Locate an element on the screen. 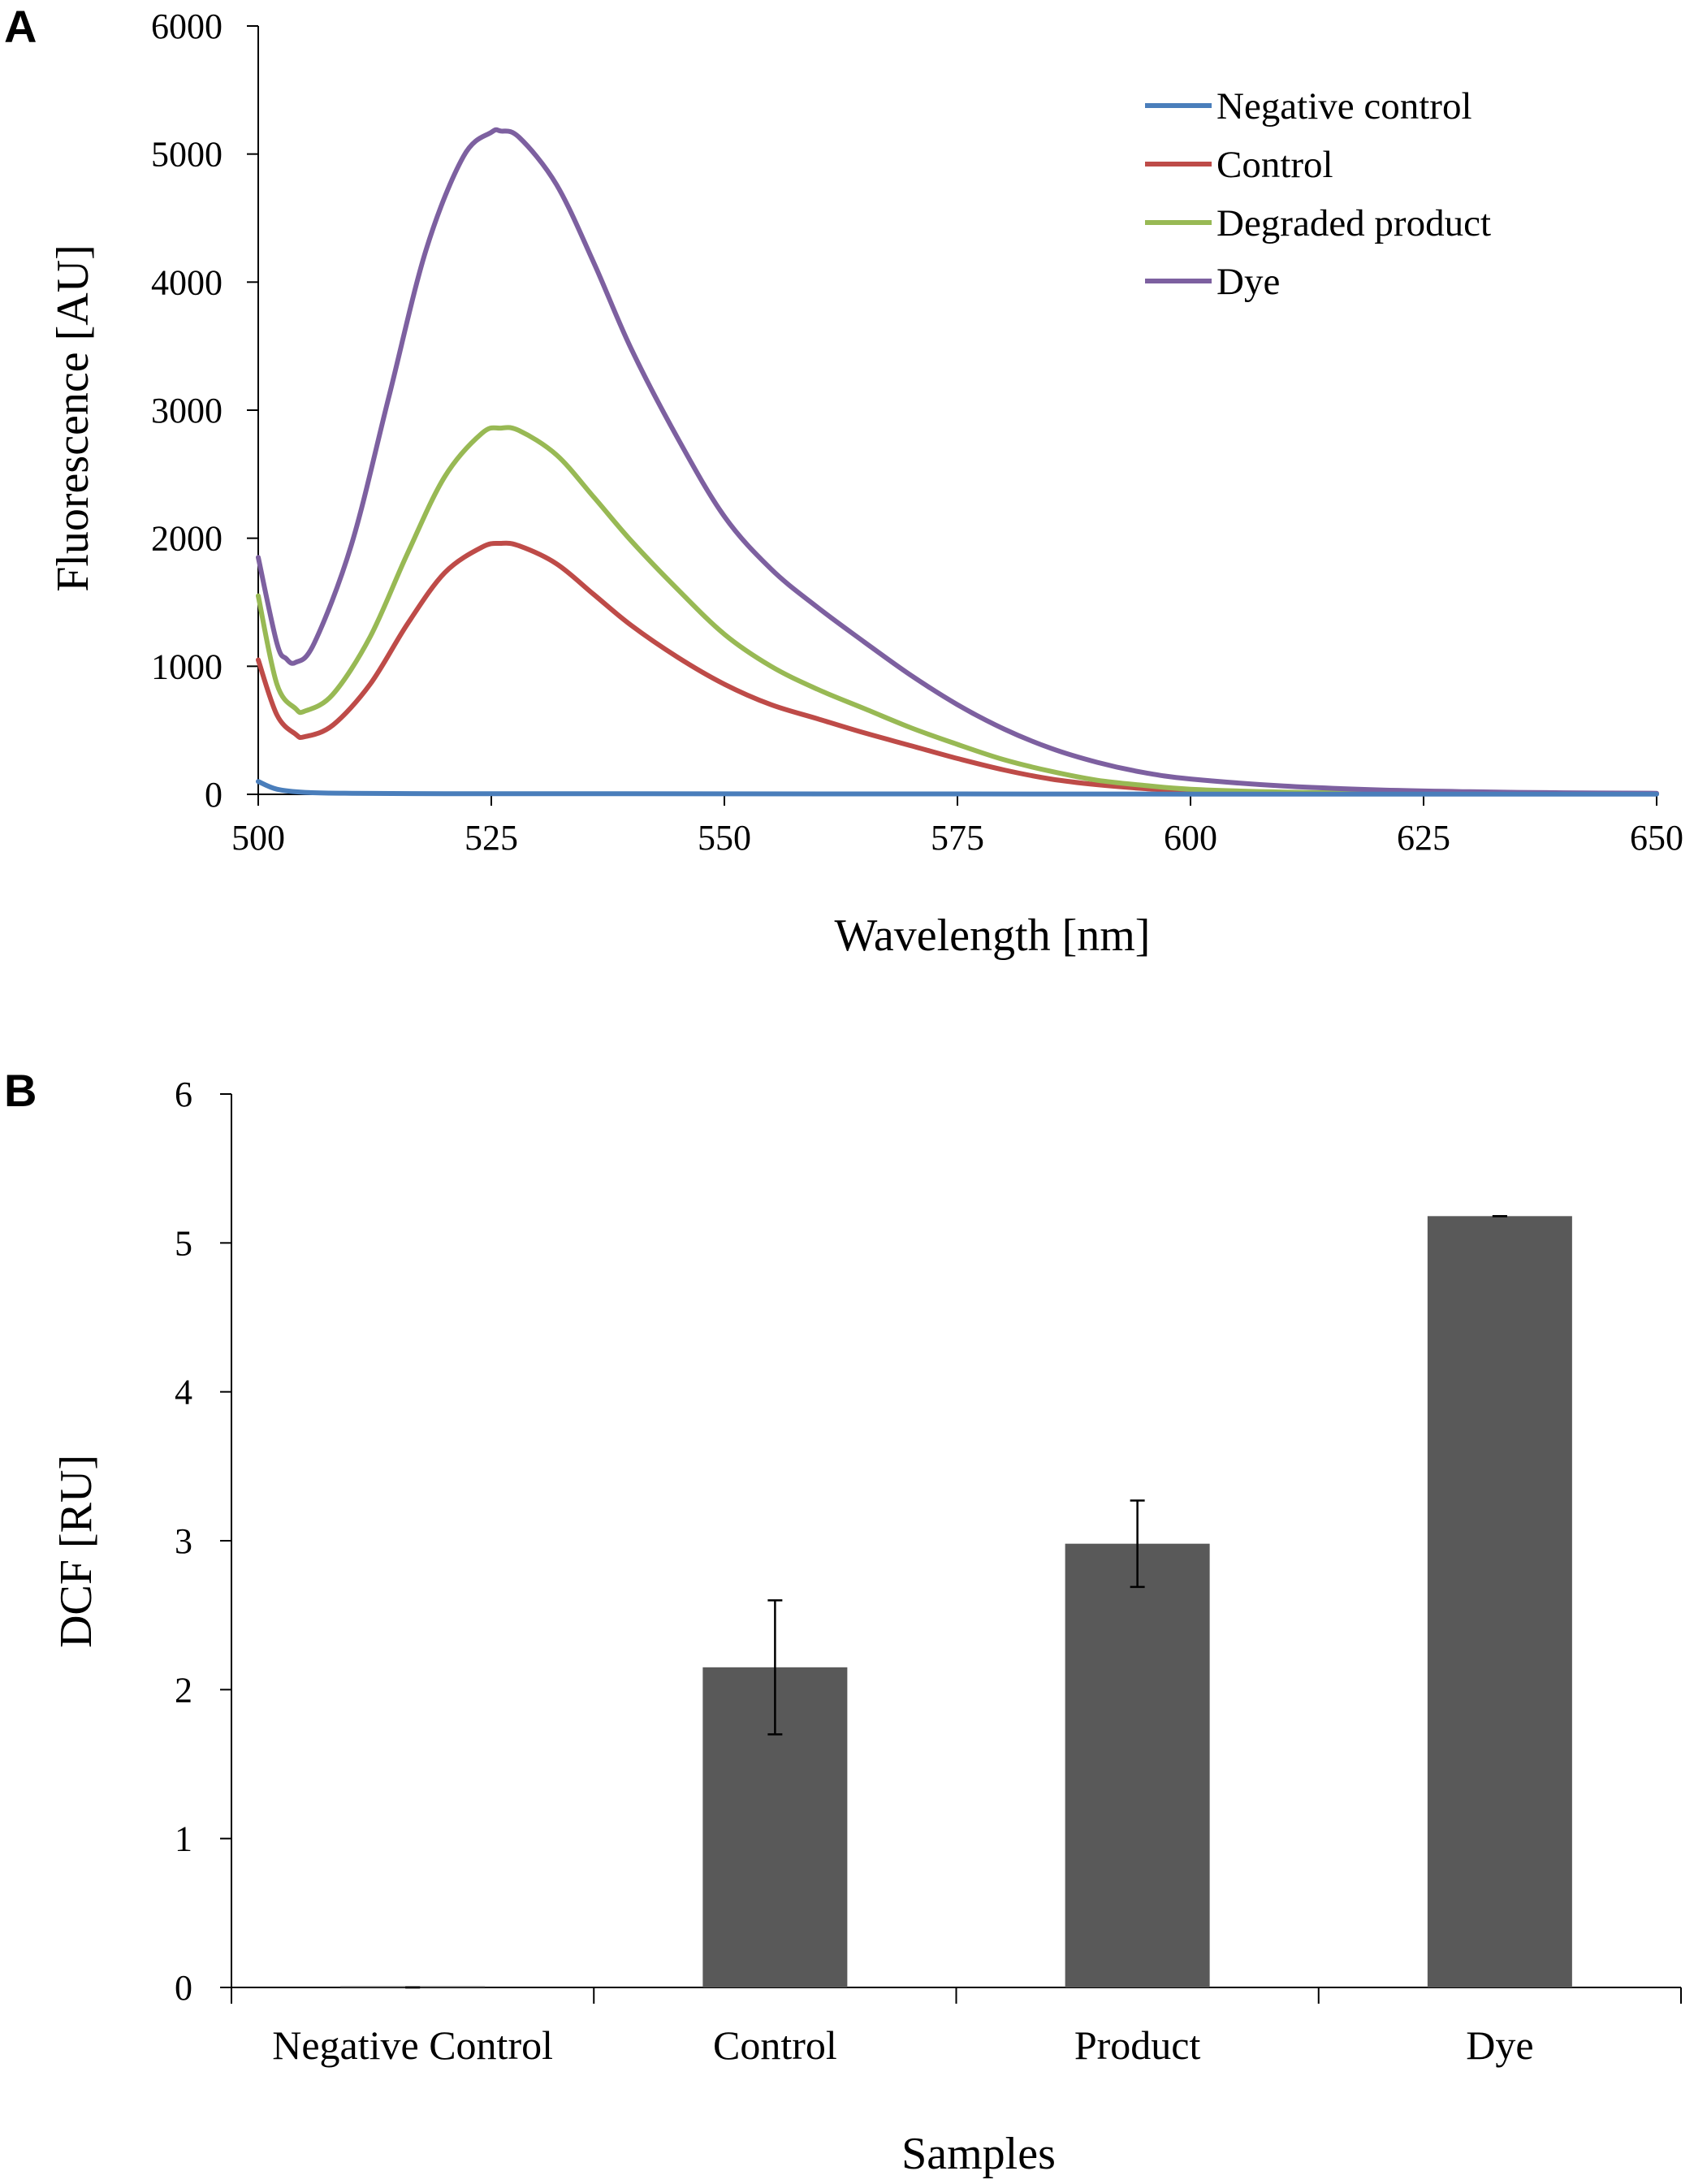 This screenshot has height=2184, width=1694. panel-b-y-axis-title: DCF [RU] is located at coordinates (76, 1551).